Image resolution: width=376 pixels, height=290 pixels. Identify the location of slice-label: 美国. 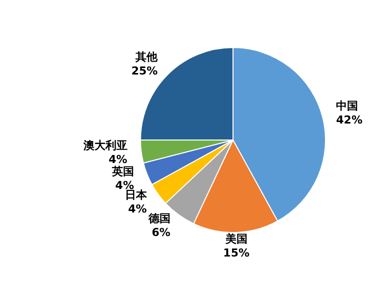
(236, 239).